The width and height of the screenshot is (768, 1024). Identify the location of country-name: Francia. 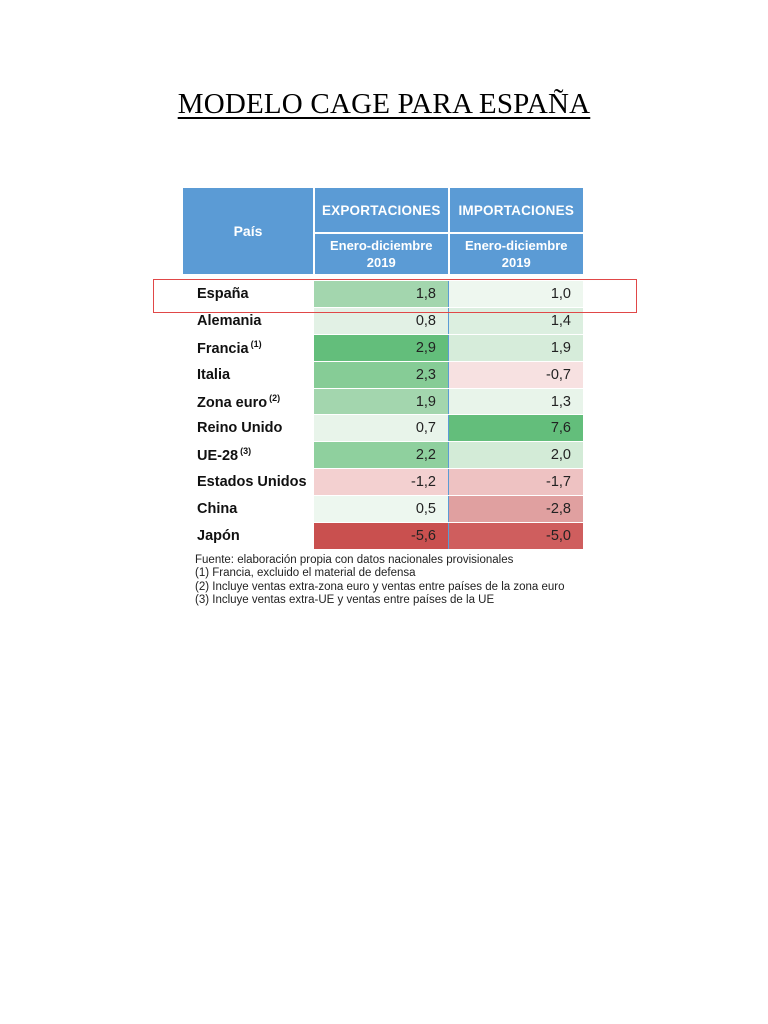
(223, 348).